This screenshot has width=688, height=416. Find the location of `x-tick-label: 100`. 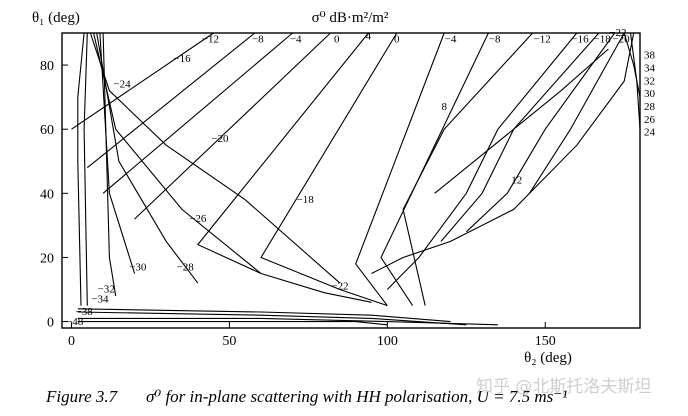

x-tick-label: 100 is located at coordinates (387, 341).